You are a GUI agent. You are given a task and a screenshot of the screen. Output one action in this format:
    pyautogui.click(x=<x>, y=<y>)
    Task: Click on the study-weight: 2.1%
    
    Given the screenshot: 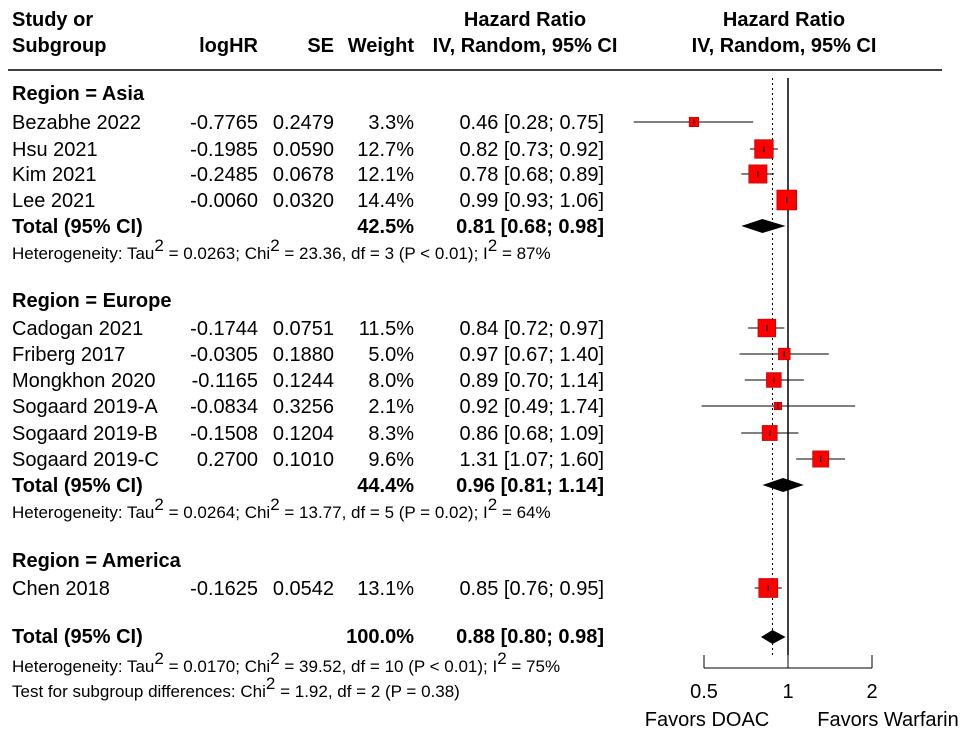 What is the action you would take?
    pyautogui.click(x=391, y=407)
    